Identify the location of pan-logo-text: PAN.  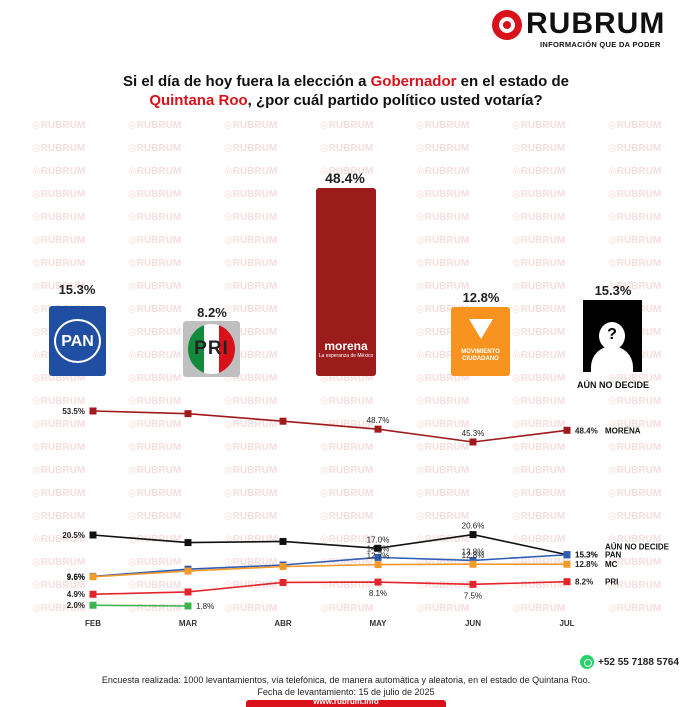
(77, 341).